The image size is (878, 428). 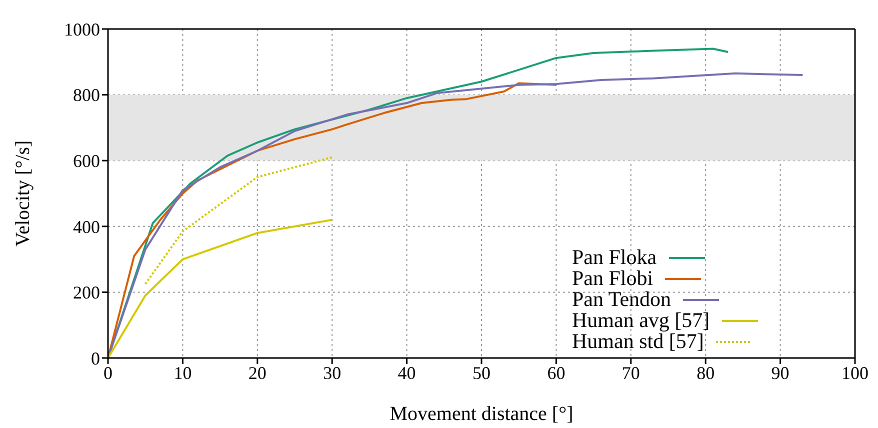 What do you see at coordinates (86, 292) in the screenshot?
I see `y-tick-label: 200` at bounding box center [86, 292].